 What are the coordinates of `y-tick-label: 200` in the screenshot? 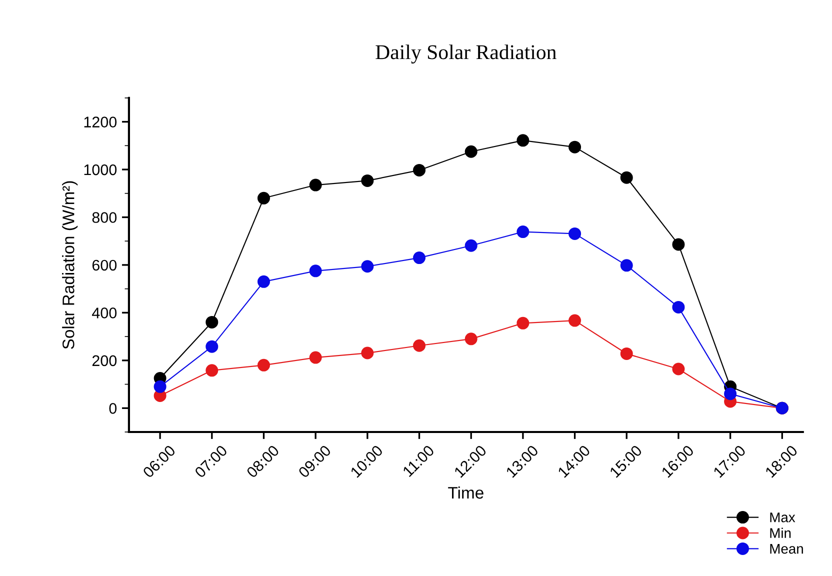 It's located at (104, 360).